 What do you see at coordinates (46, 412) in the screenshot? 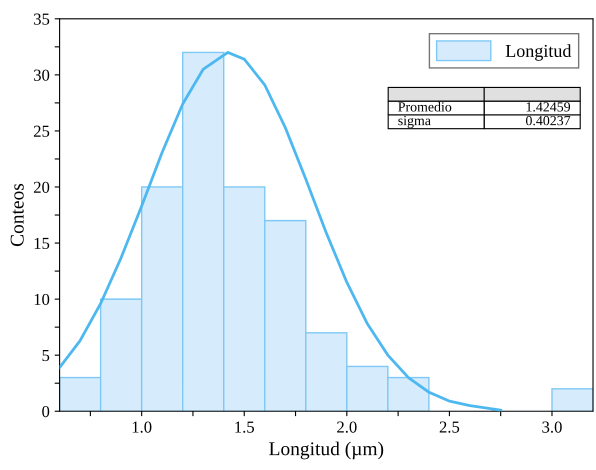
I see `y-tick-label: 0` at bounding box center [46, 412].